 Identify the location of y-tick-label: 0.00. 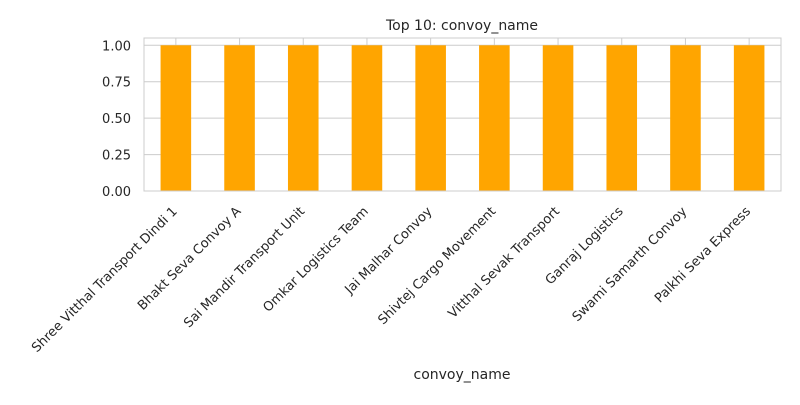
(116, 192).